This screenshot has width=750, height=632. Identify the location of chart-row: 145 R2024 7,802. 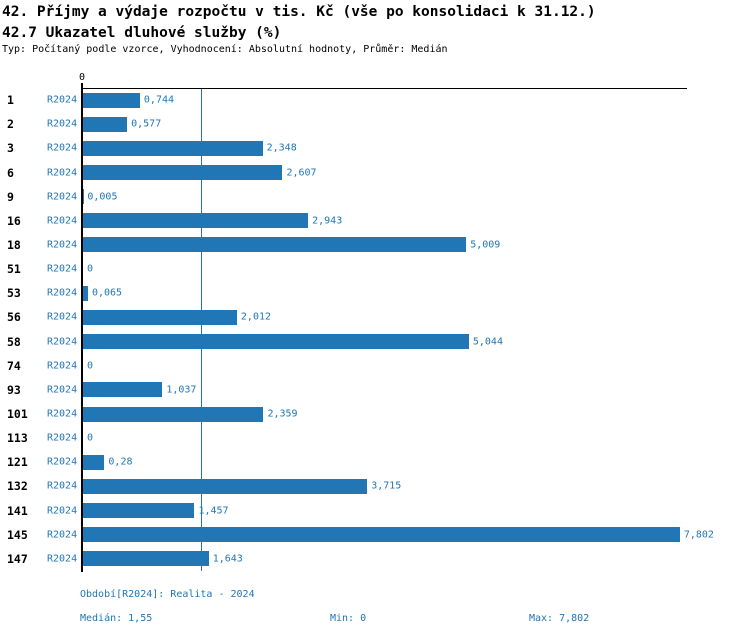
(375, 535).